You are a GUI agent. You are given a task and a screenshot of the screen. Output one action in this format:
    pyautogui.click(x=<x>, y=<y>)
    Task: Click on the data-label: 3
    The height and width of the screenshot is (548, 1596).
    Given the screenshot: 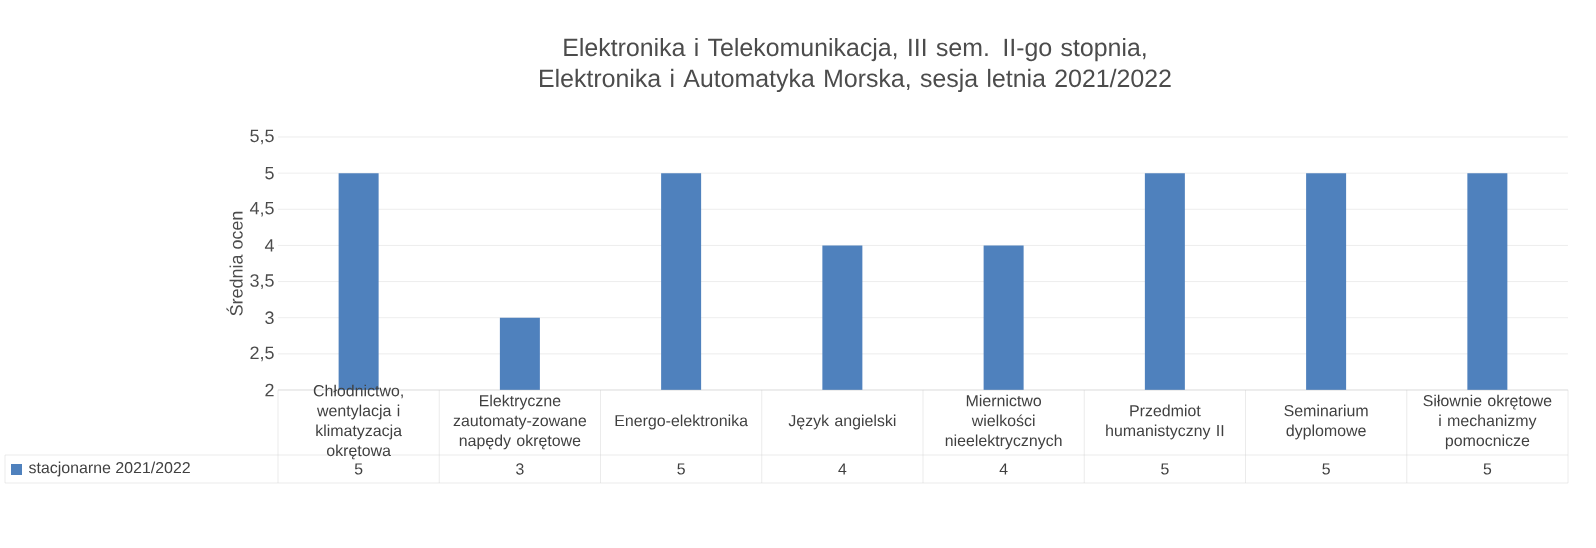 What is the action you would take?
    pyautogui.click(x=520, y=469)
    